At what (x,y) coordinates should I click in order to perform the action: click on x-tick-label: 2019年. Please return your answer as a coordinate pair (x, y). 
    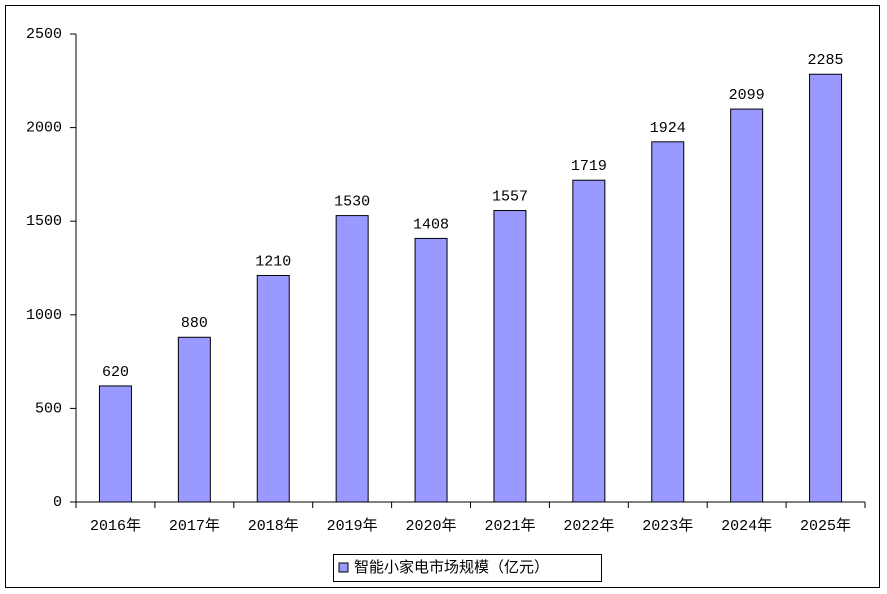
    Looking at the image, I should click on (352, 526).